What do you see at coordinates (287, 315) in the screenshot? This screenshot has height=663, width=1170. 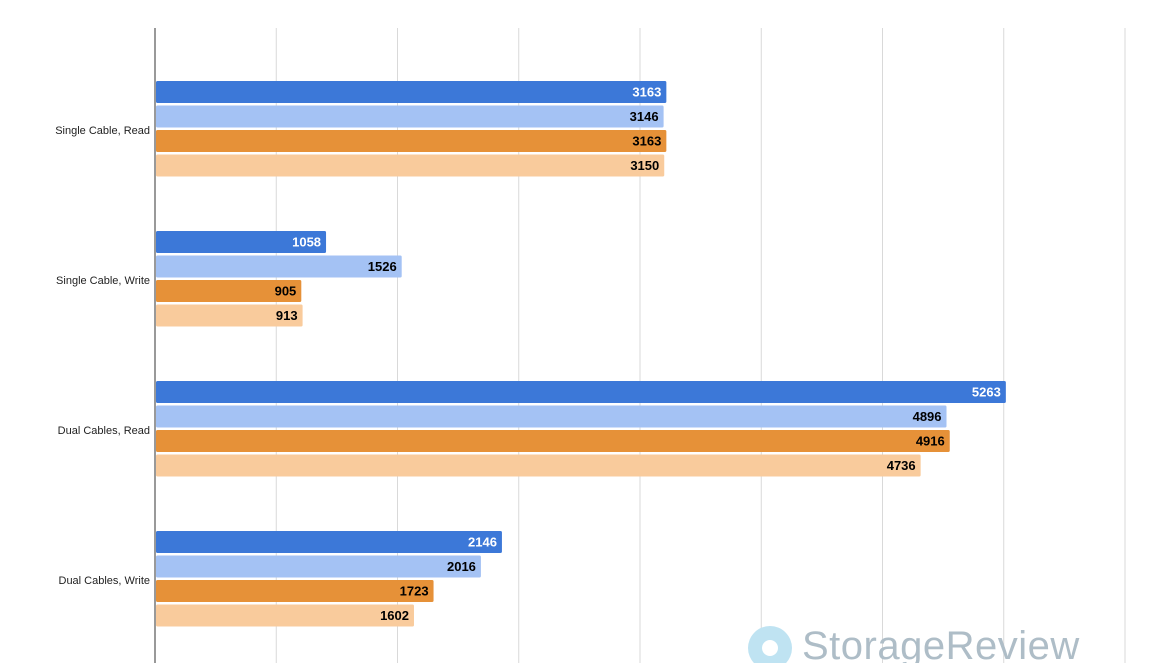 I see `data-label: 913` at bounding box center [287, 315].